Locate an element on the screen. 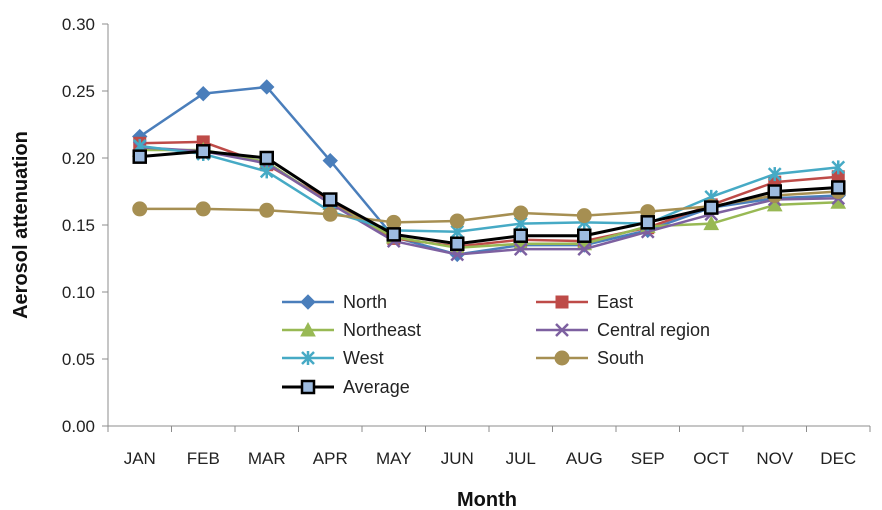 The height and width of the screenshot is (510, 882). x-tick-label: AUG is located at coordinates (584, 458).